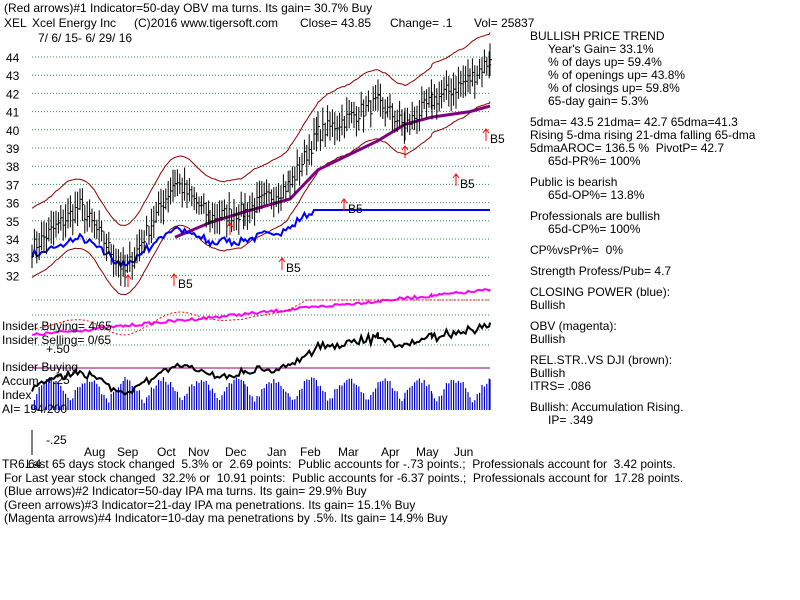 The height and width of the screenshot is (600, 800). I want to click on y-tick-label: 41, so click(13, 113).